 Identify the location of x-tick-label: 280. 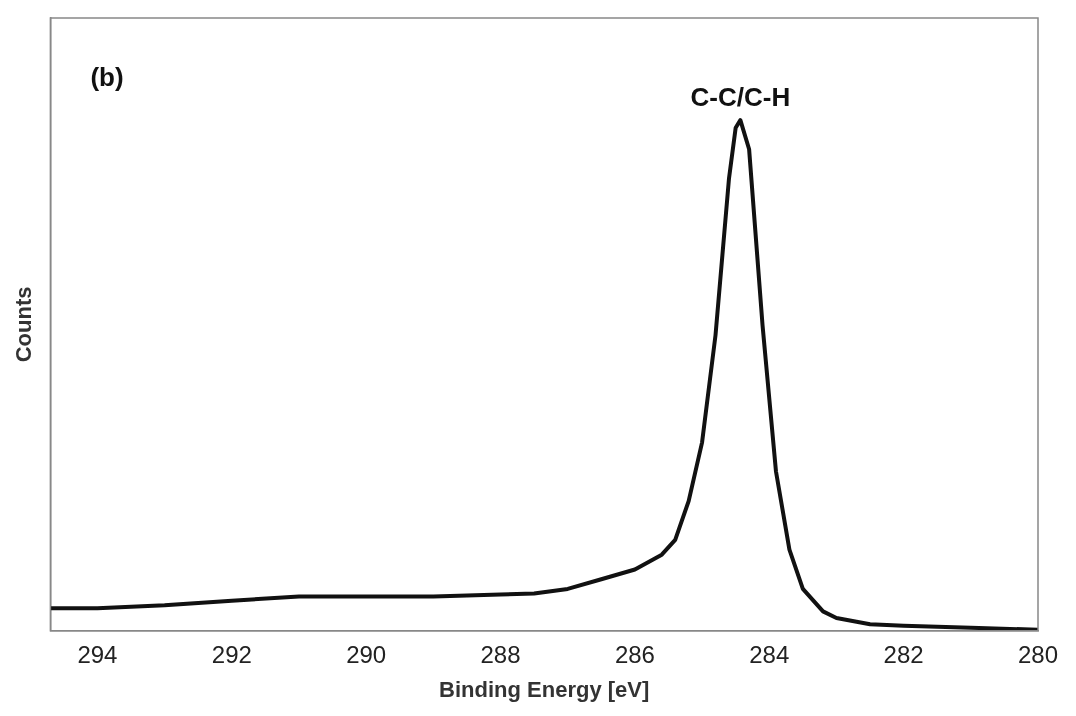
(1038, 654).